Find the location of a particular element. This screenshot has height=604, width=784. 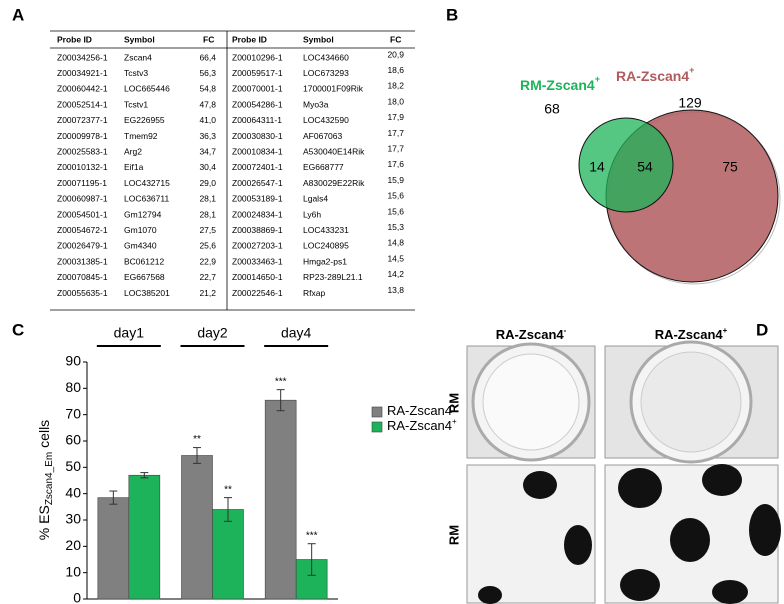

table-cell: 1700001F09Rik is located at coordinates (333, 89).